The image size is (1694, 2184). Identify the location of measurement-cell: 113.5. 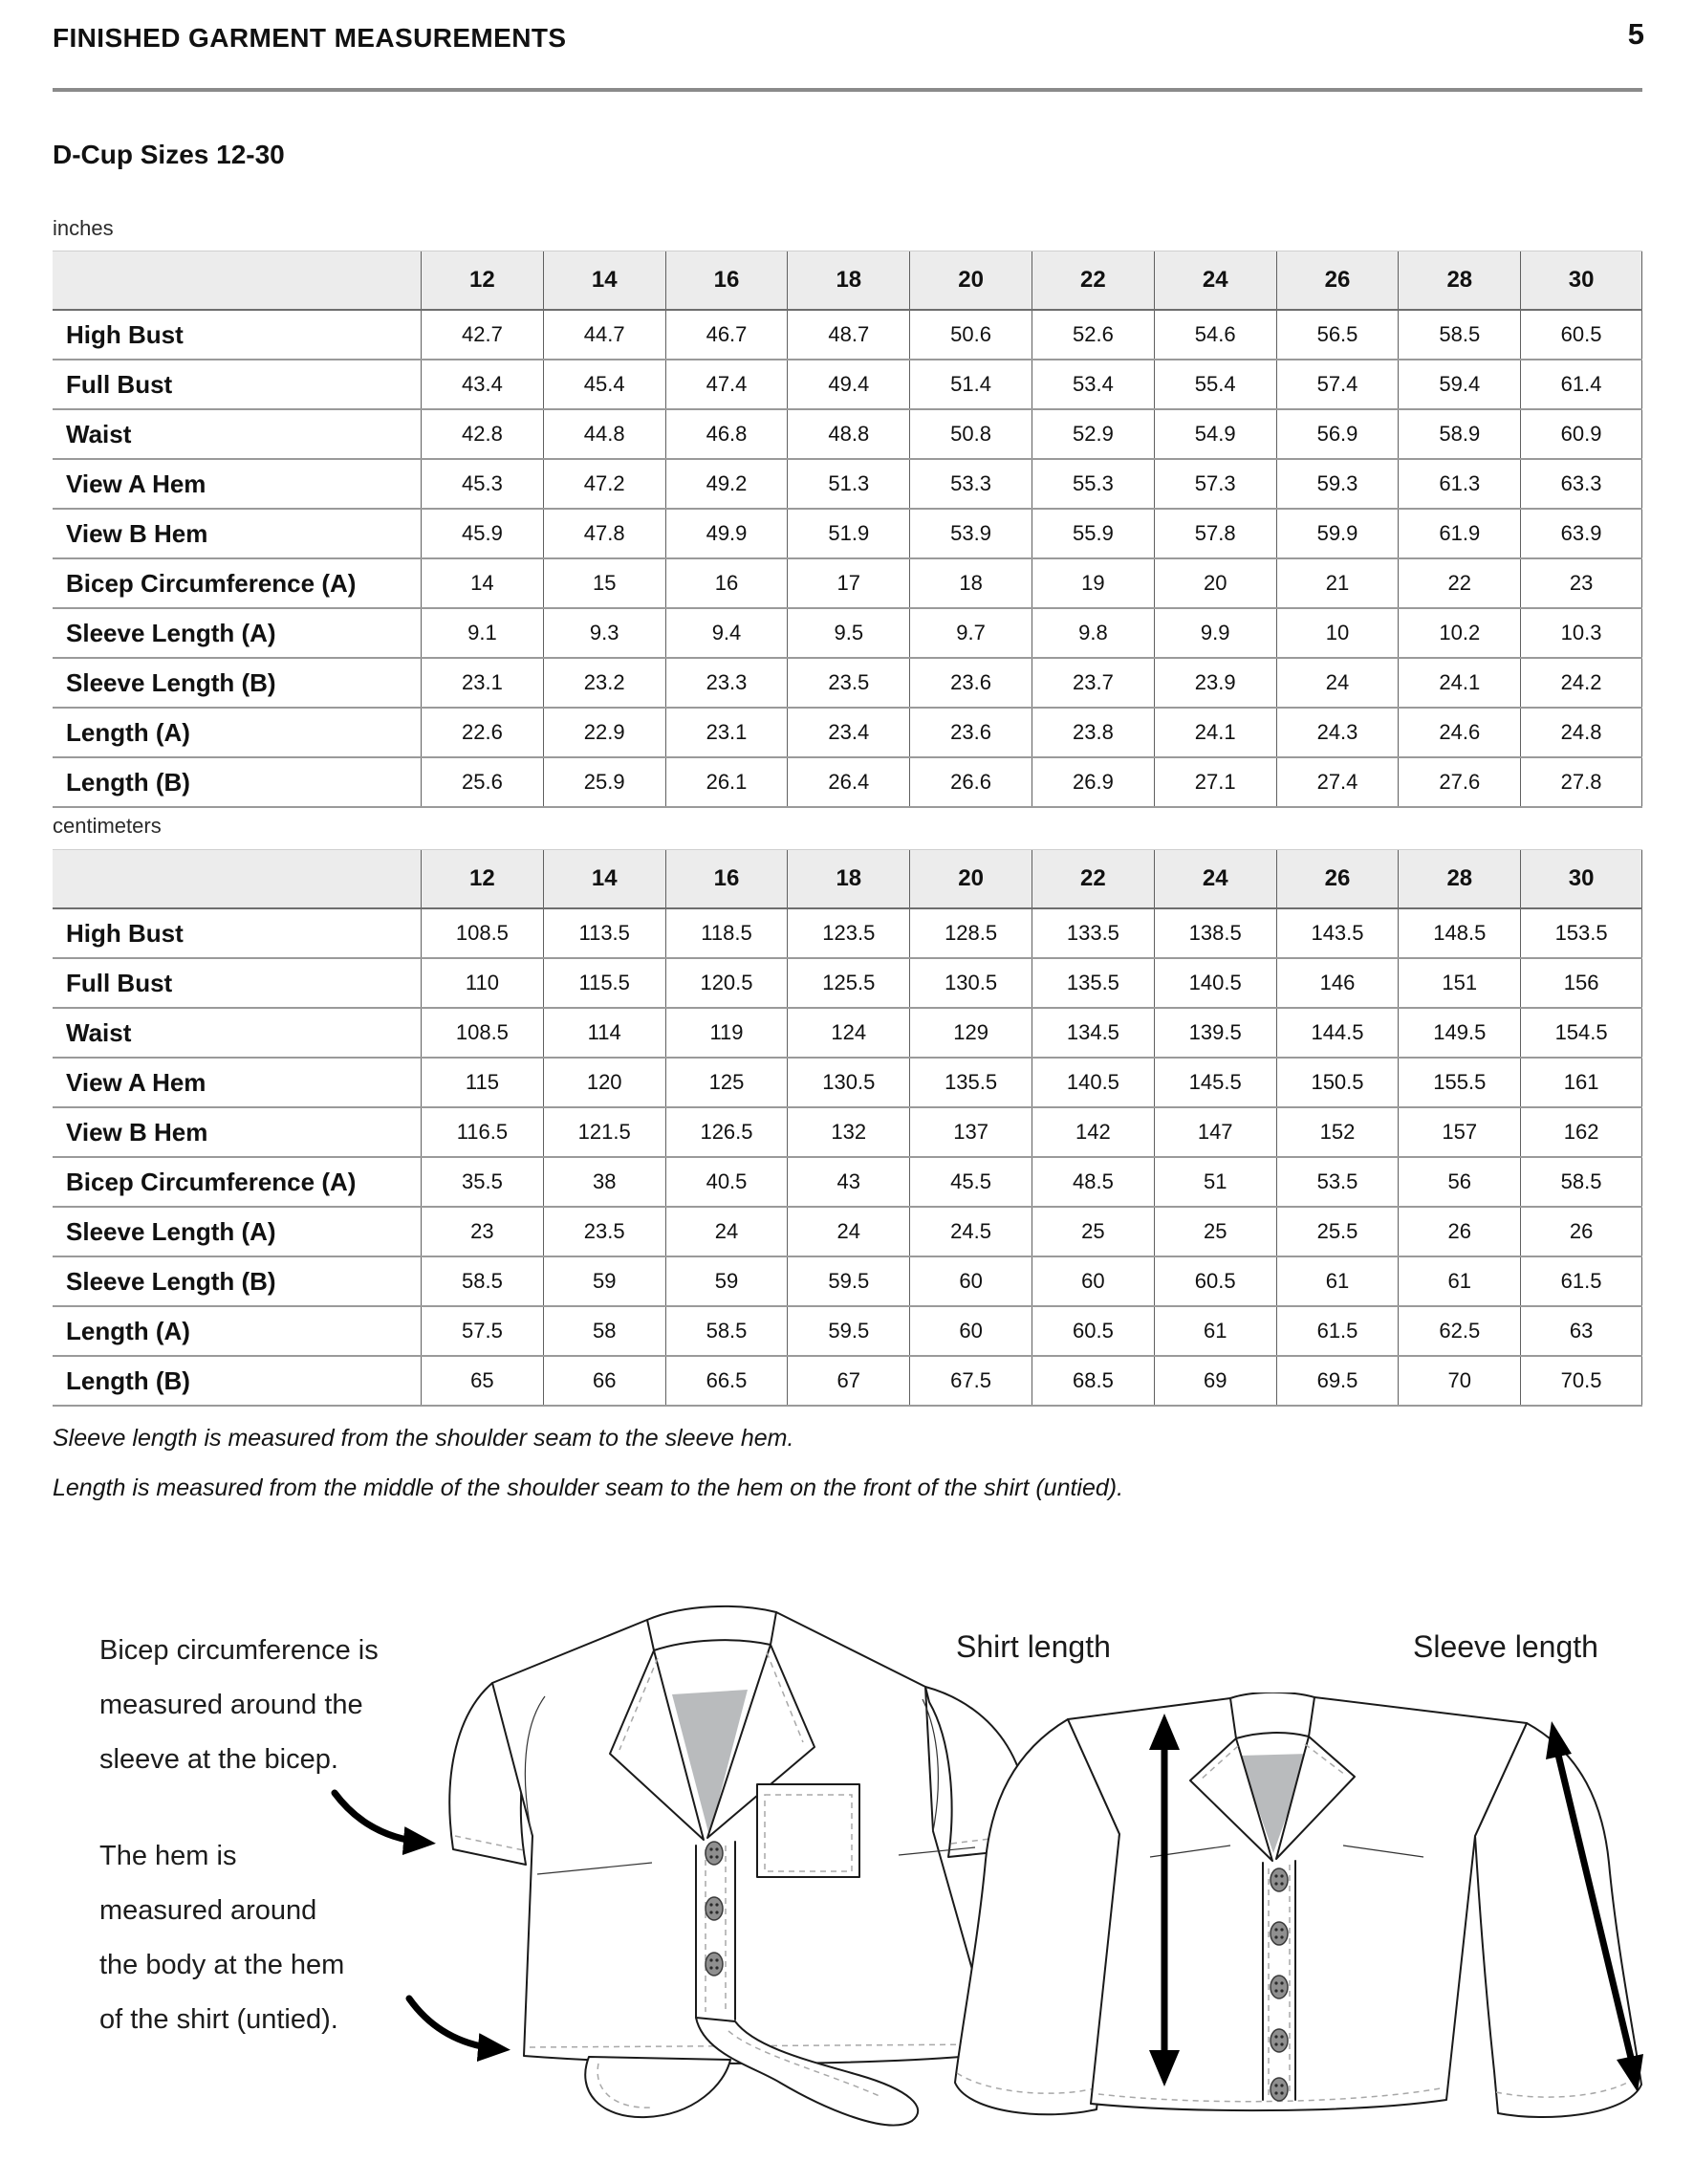
(603, 933).